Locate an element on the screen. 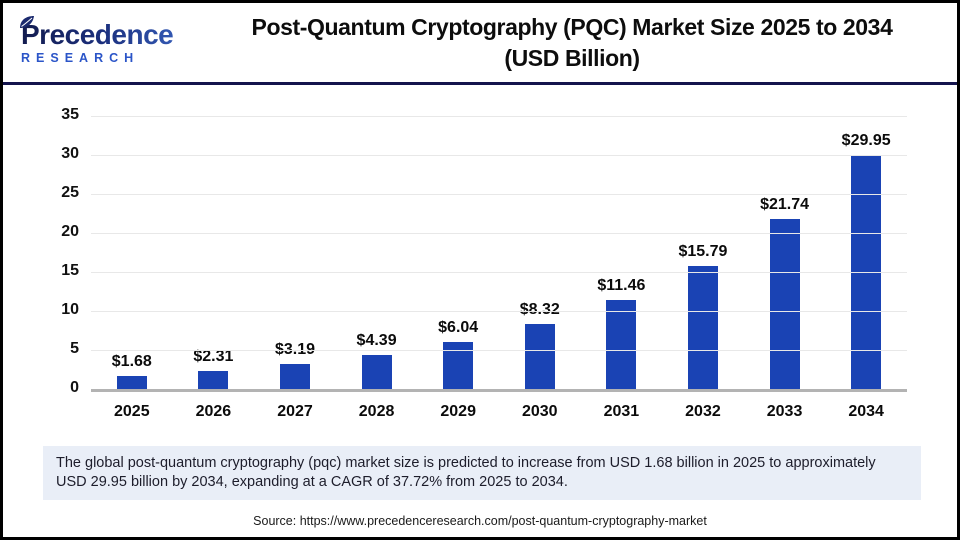 The height and width of the screenshot is (540, 960). bar-value-label: $21.74 is located at coordinates (785, 205).